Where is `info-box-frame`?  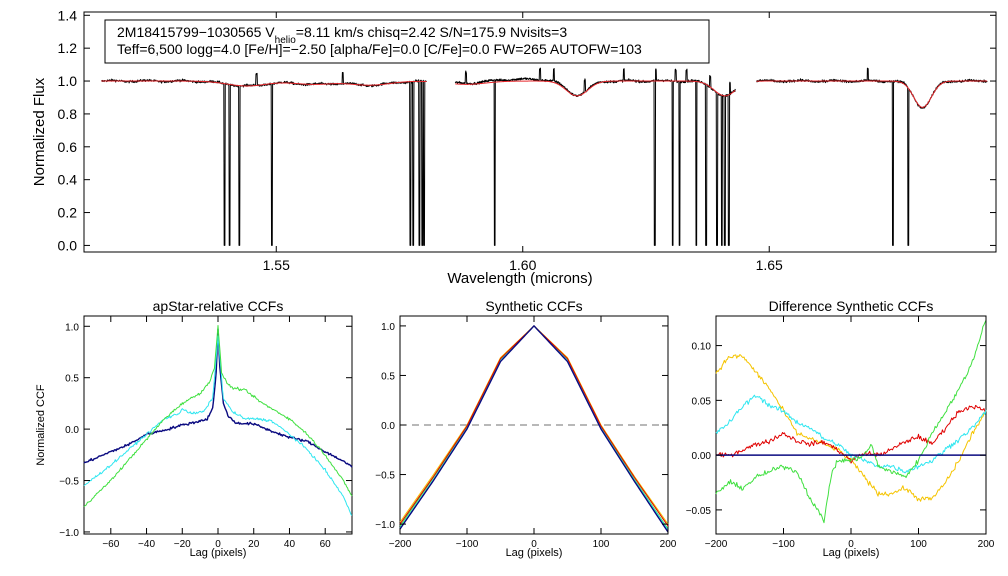 info-box-frame is located at coordinates (407, 41).